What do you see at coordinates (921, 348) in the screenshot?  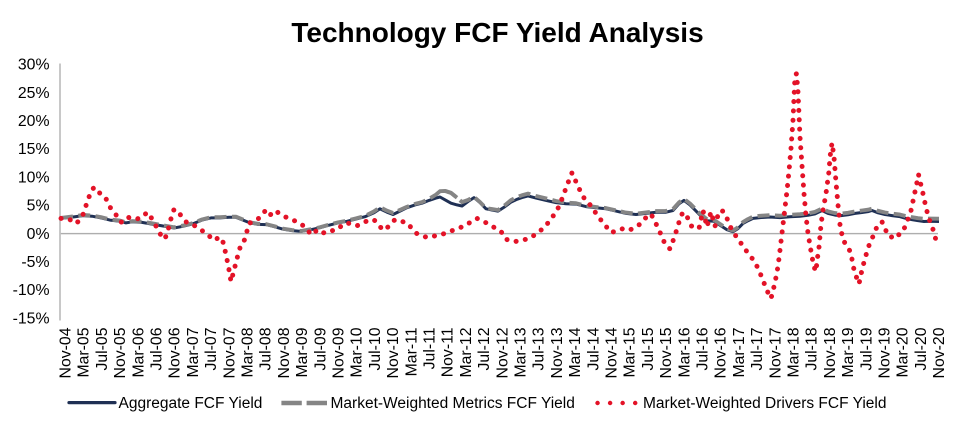 I see `svg-text: Jul-20` at bounding box center [921, 348].